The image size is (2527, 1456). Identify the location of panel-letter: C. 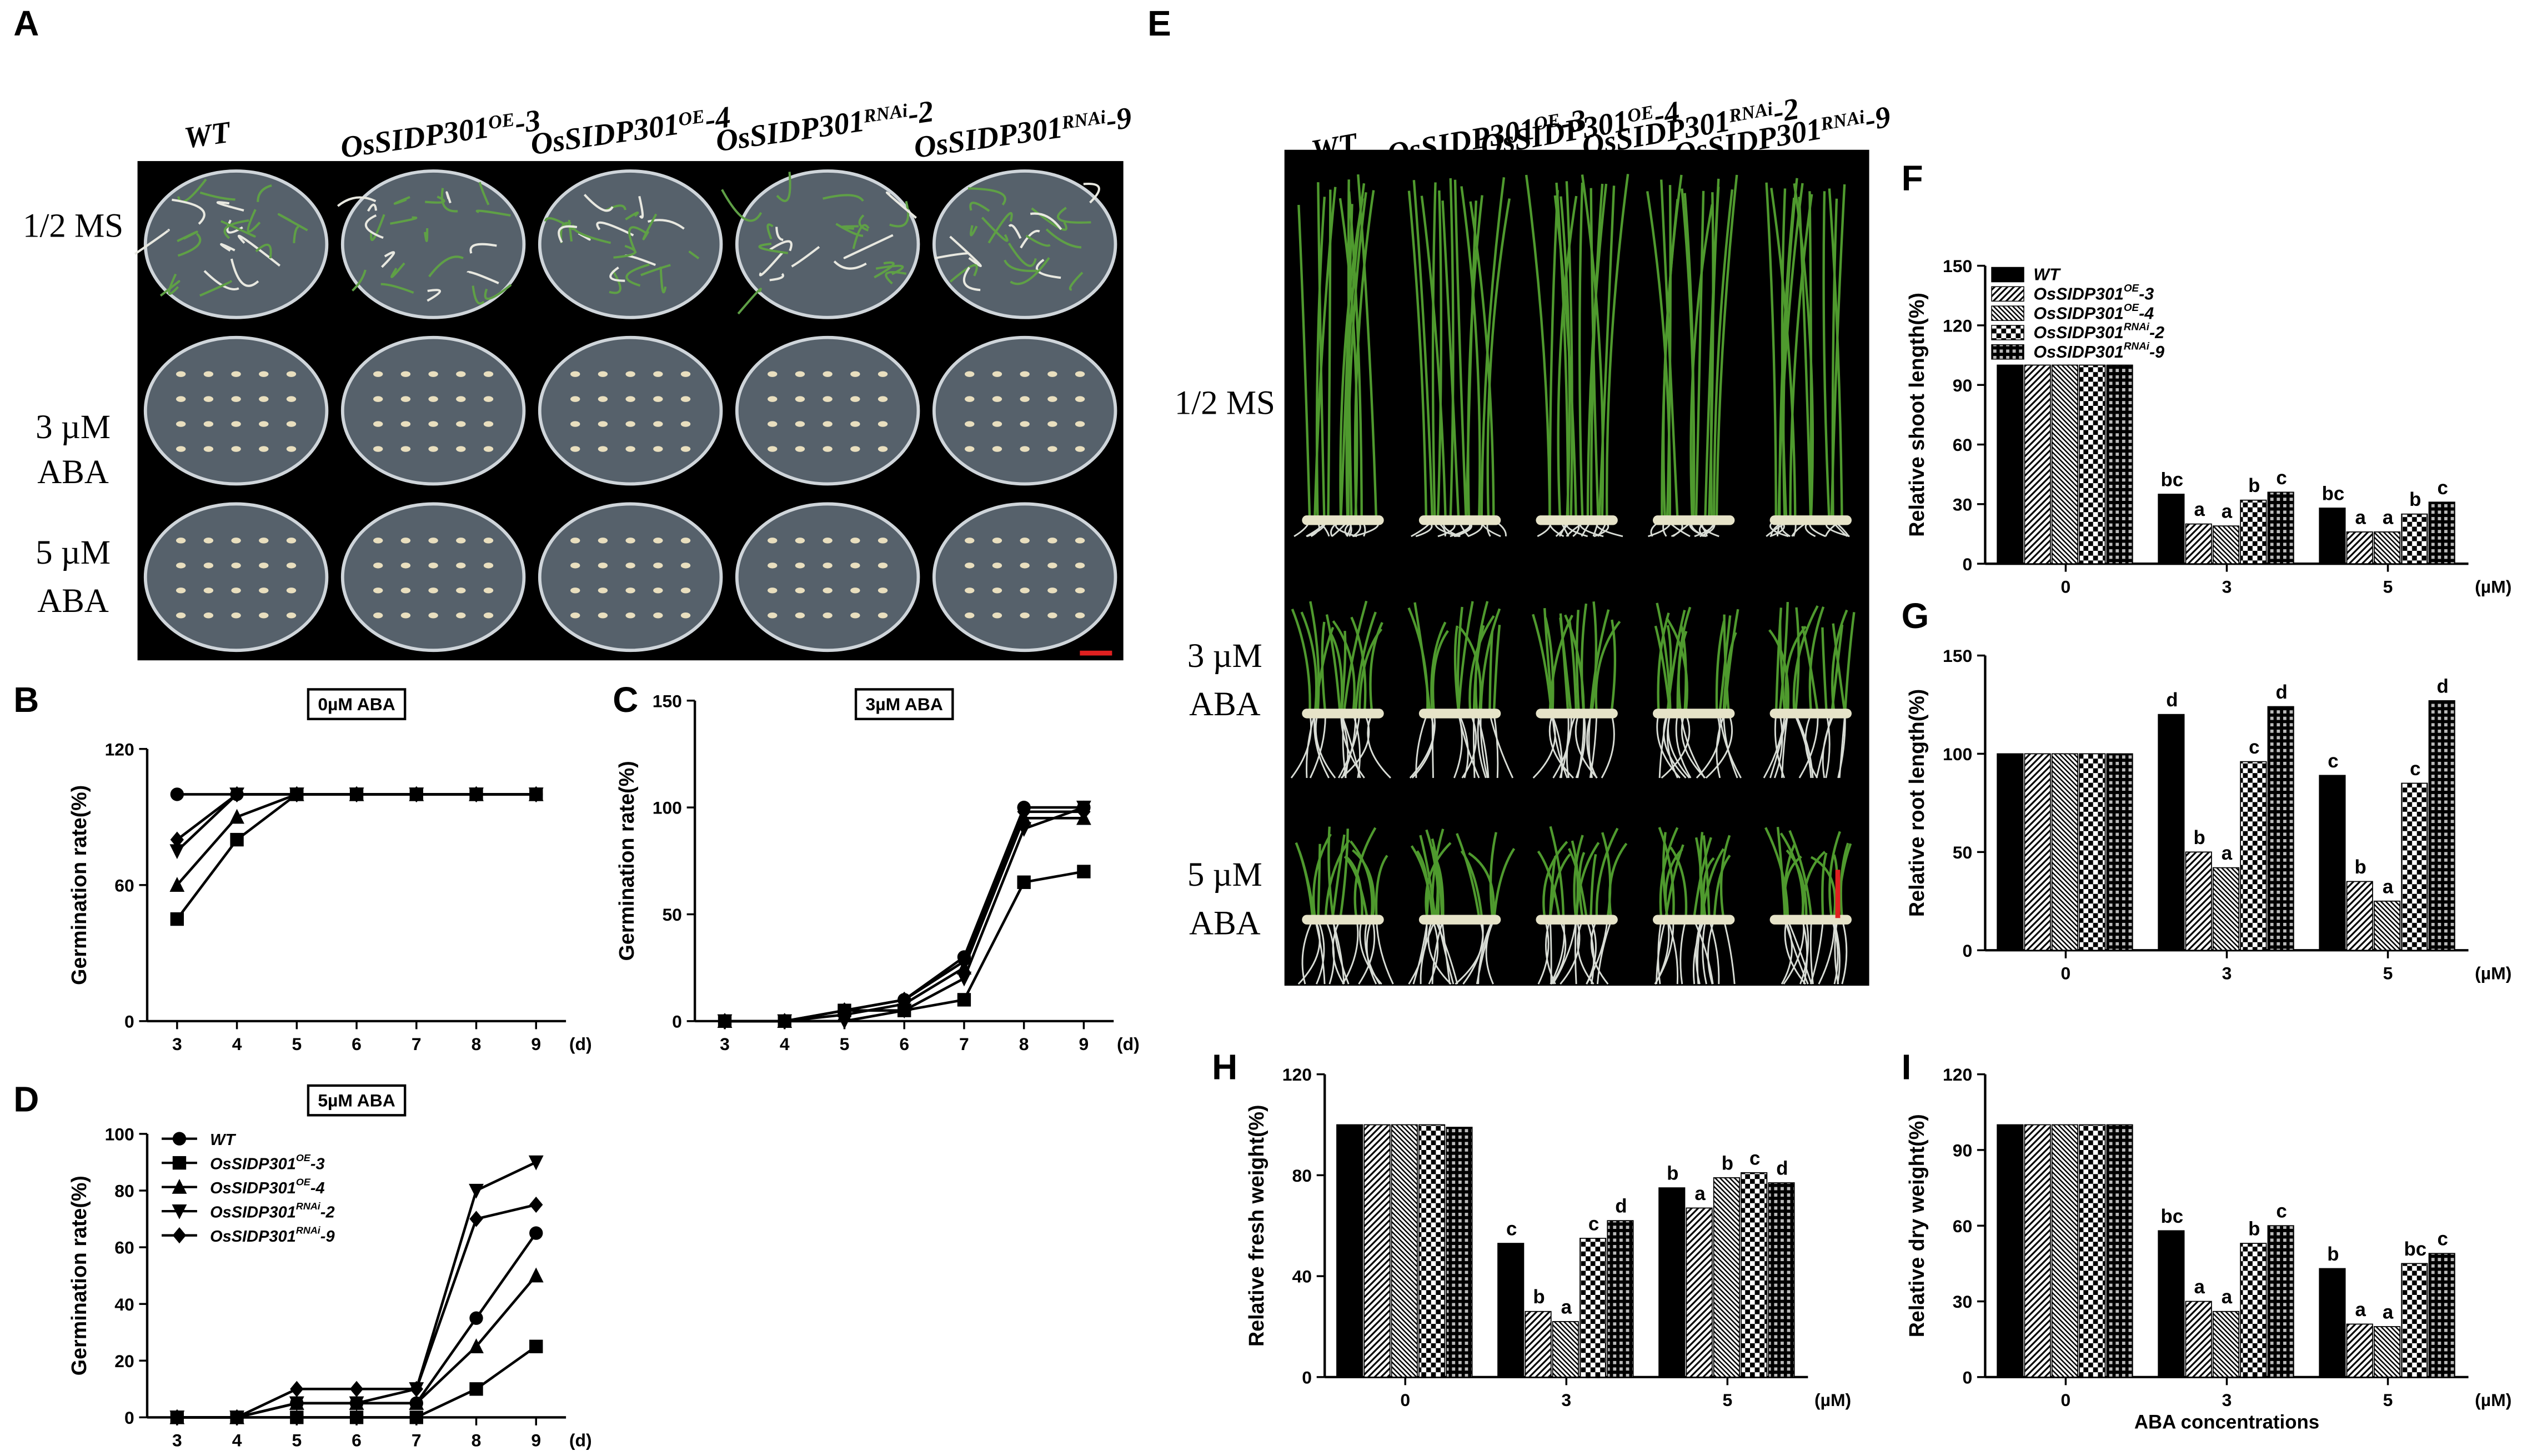
(625, 700).